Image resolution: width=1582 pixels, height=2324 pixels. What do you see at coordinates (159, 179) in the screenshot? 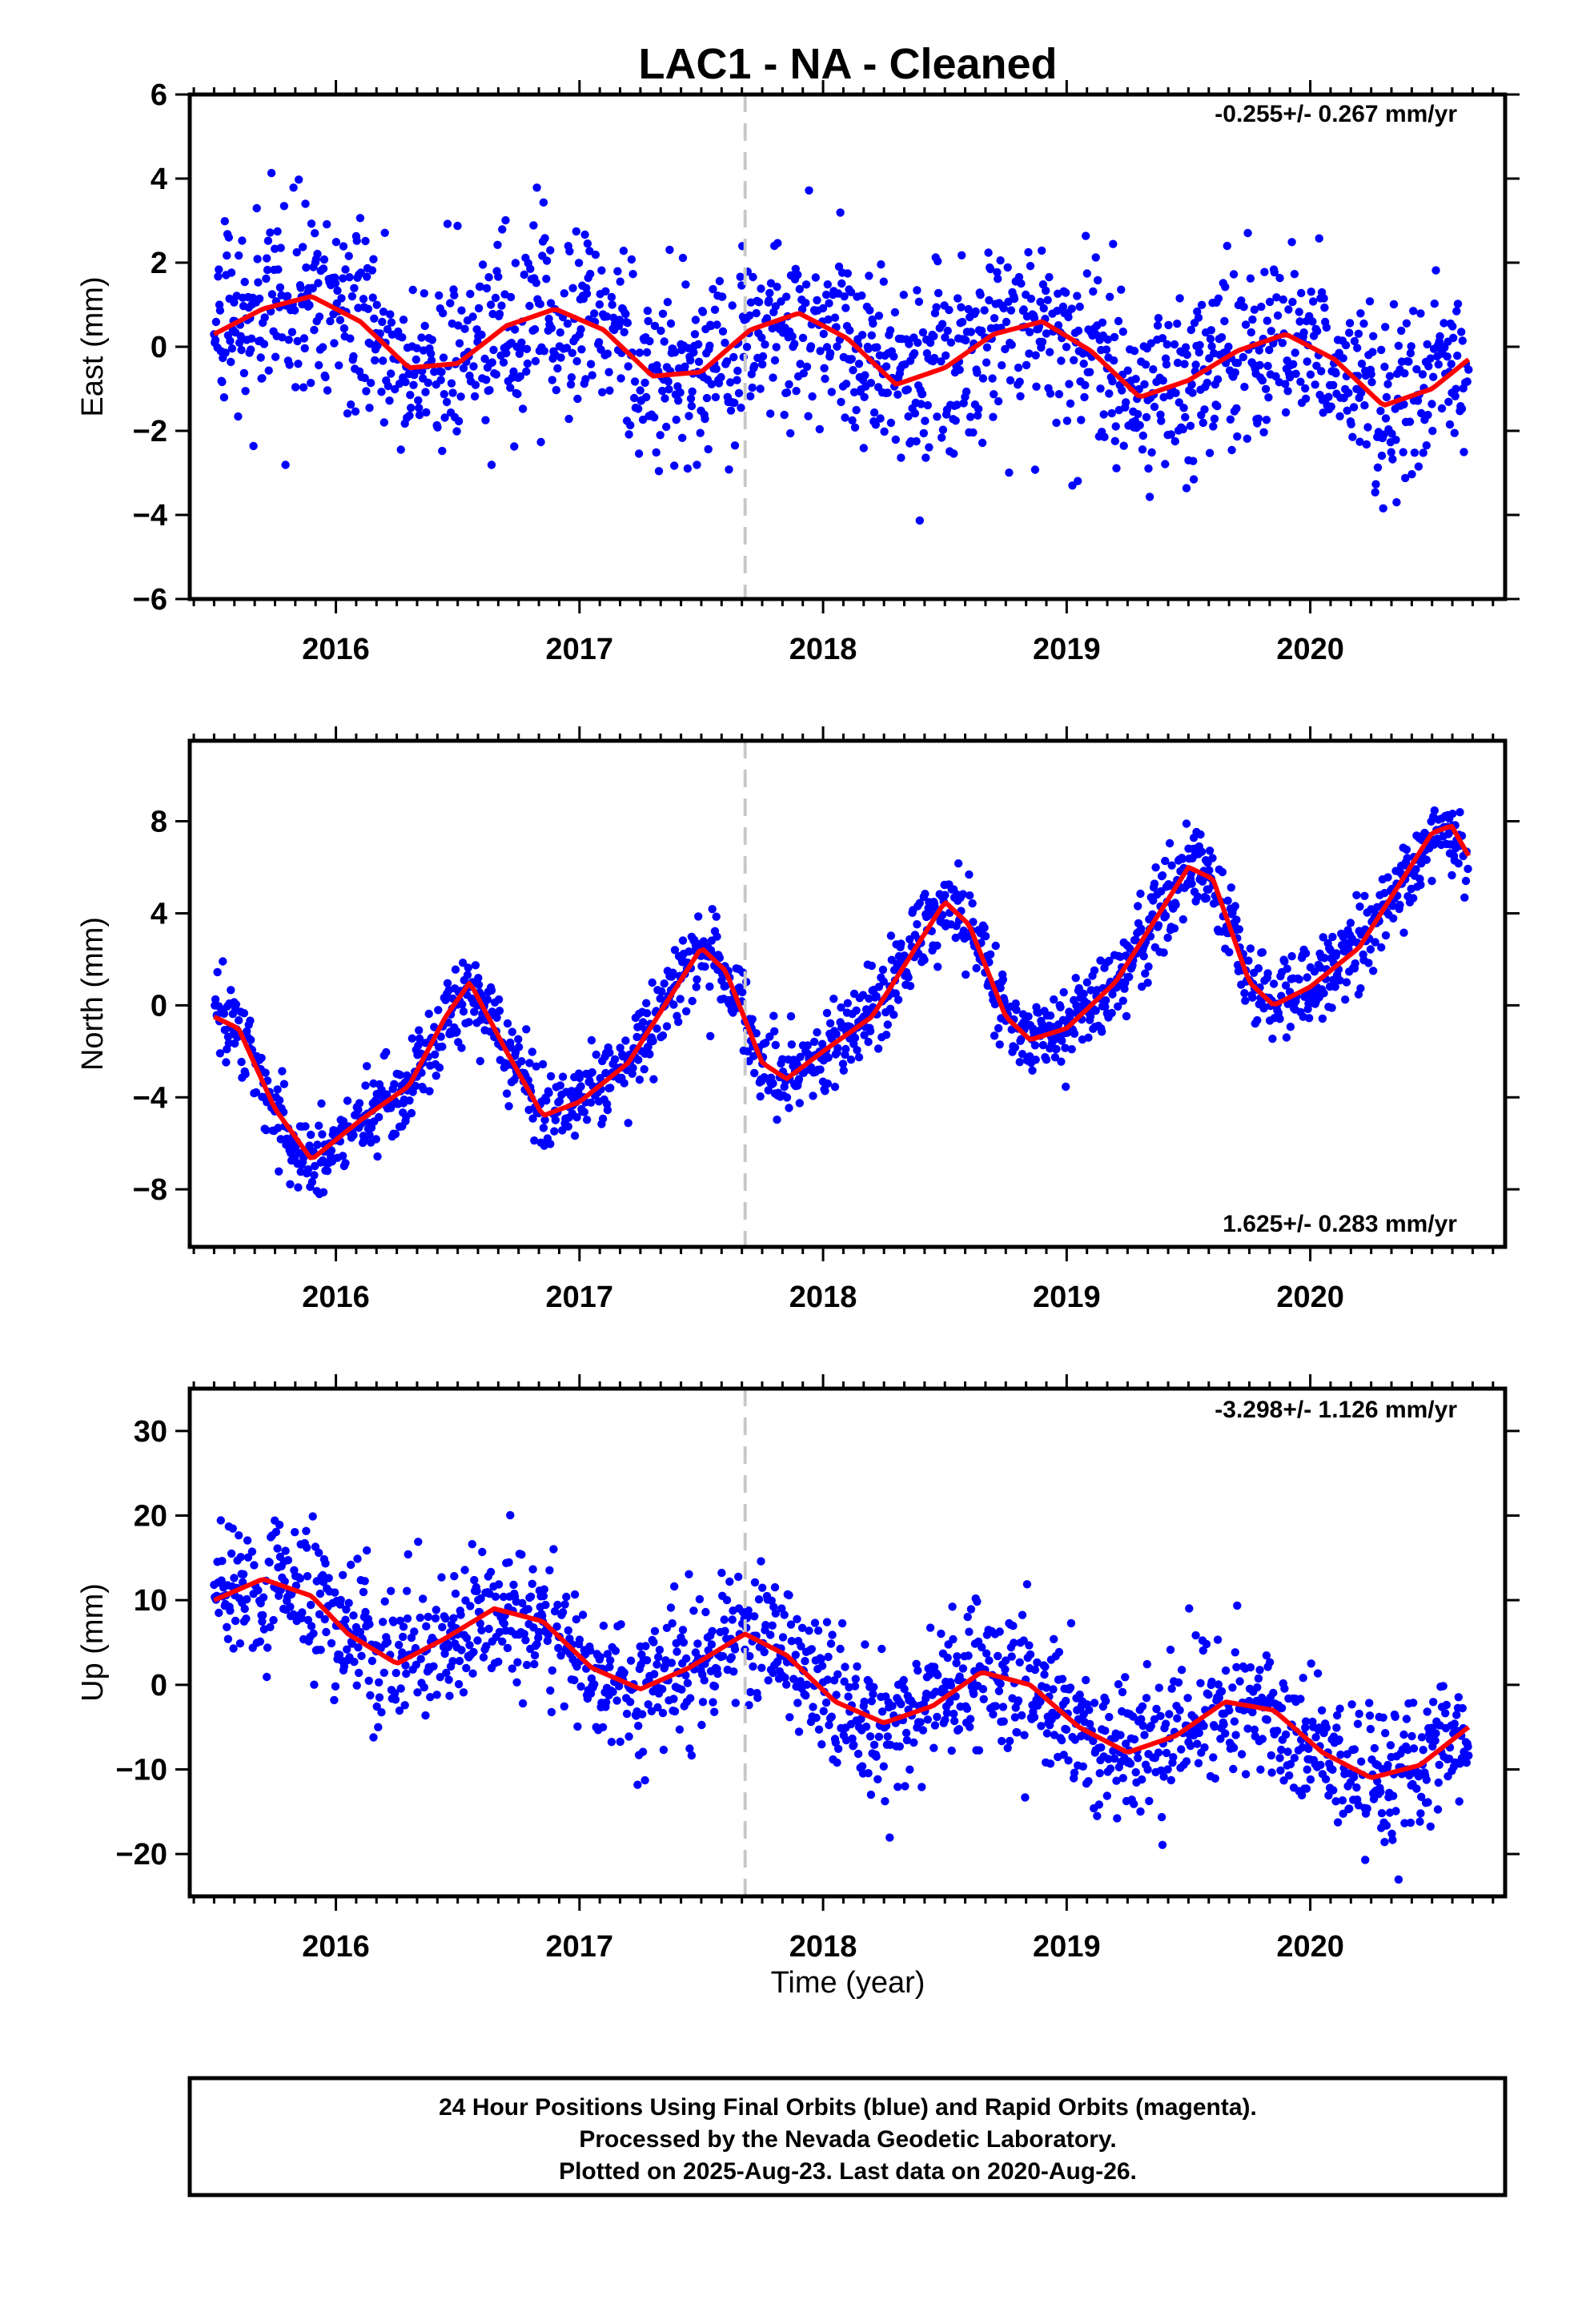
I see `east-y-tick-label: 4` at bounding box center [159, 179].